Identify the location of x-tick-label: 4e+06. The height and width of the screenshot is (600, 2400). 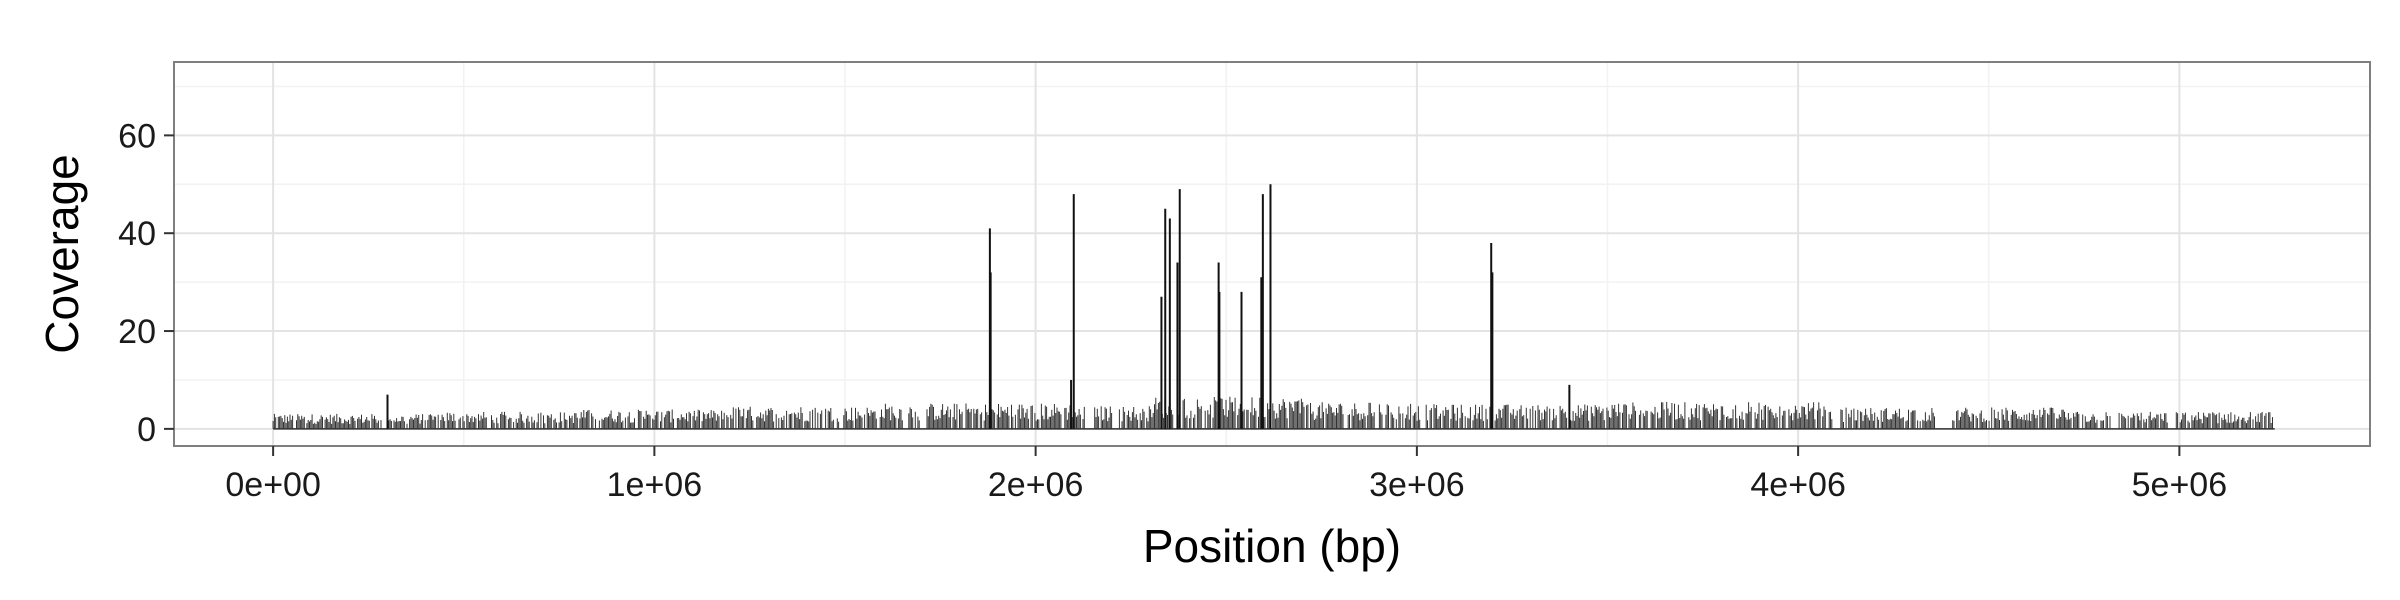
(1798, 485).